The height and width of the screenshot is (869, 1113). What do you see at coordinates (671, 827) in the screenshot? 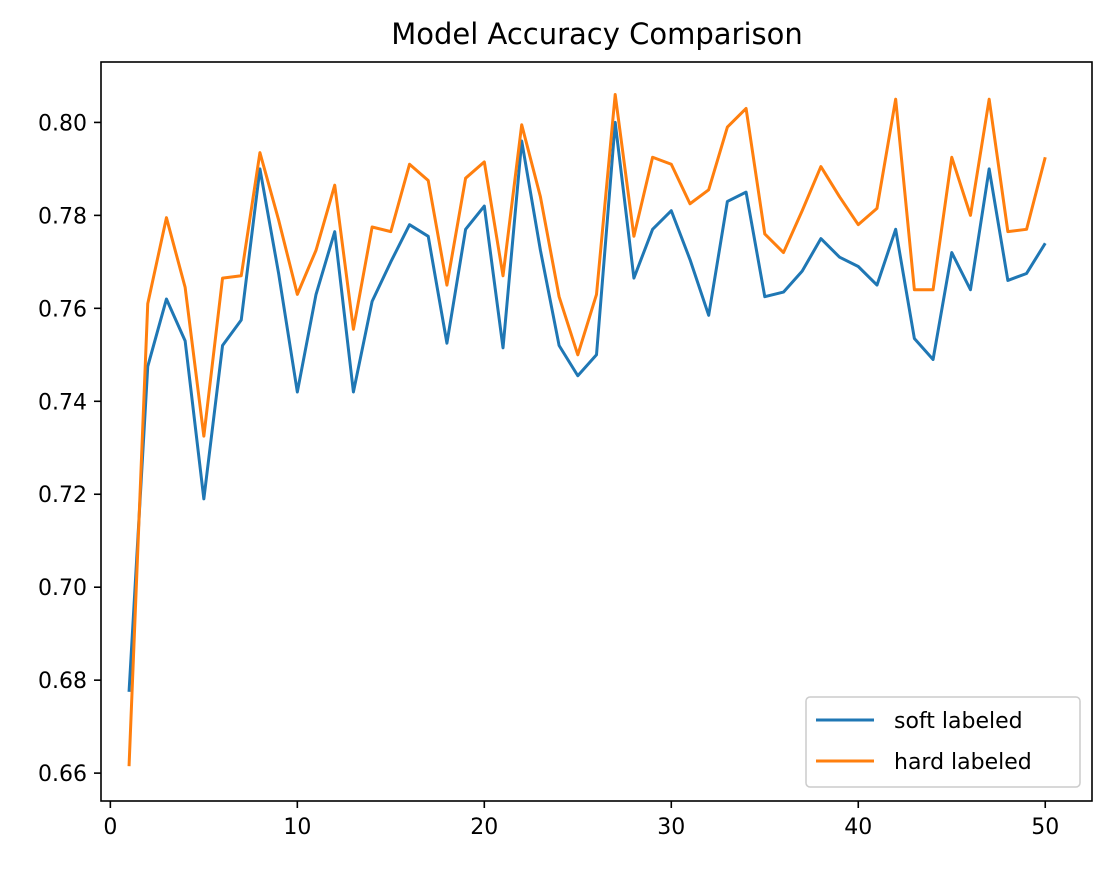
I see `x-tick-label: 30` at bounding box center [671, 827].